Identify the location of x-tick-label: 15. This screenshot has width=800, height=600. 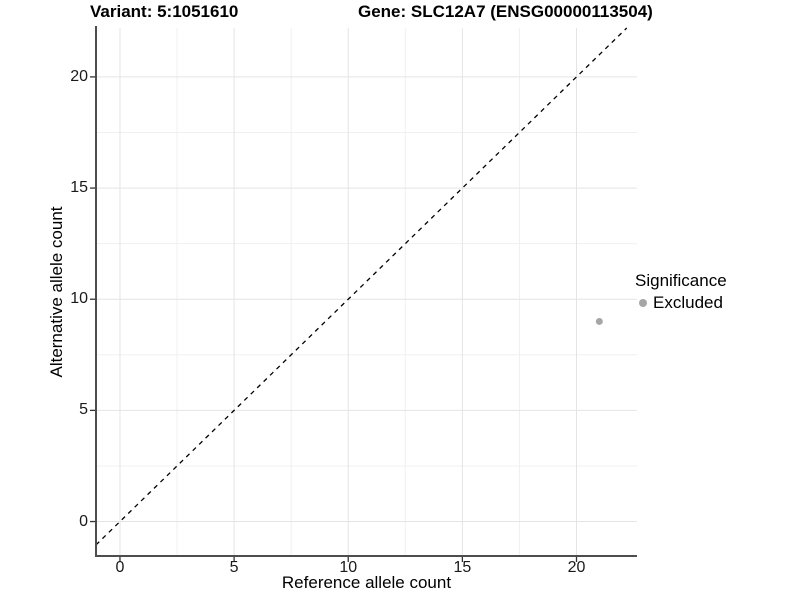
(462, 567).